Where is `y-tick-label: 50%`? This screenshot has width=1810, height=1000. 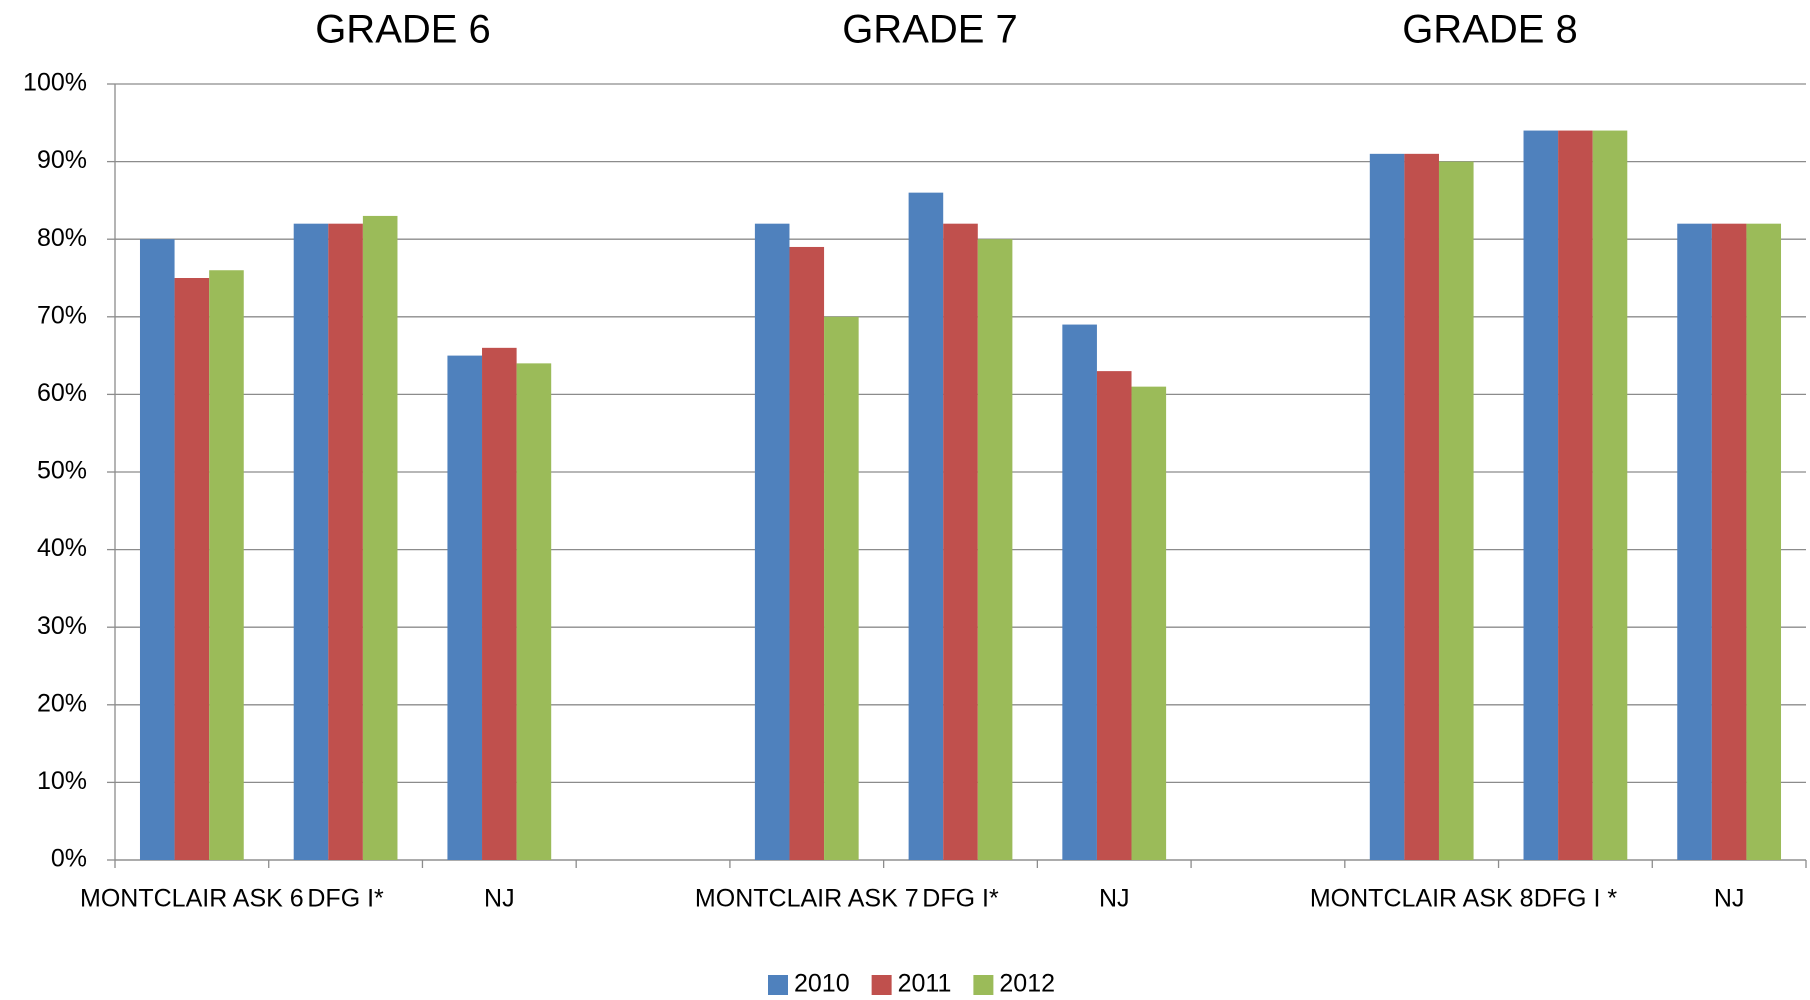
y-tick-label: 50% is located at coordinates (62, 471).